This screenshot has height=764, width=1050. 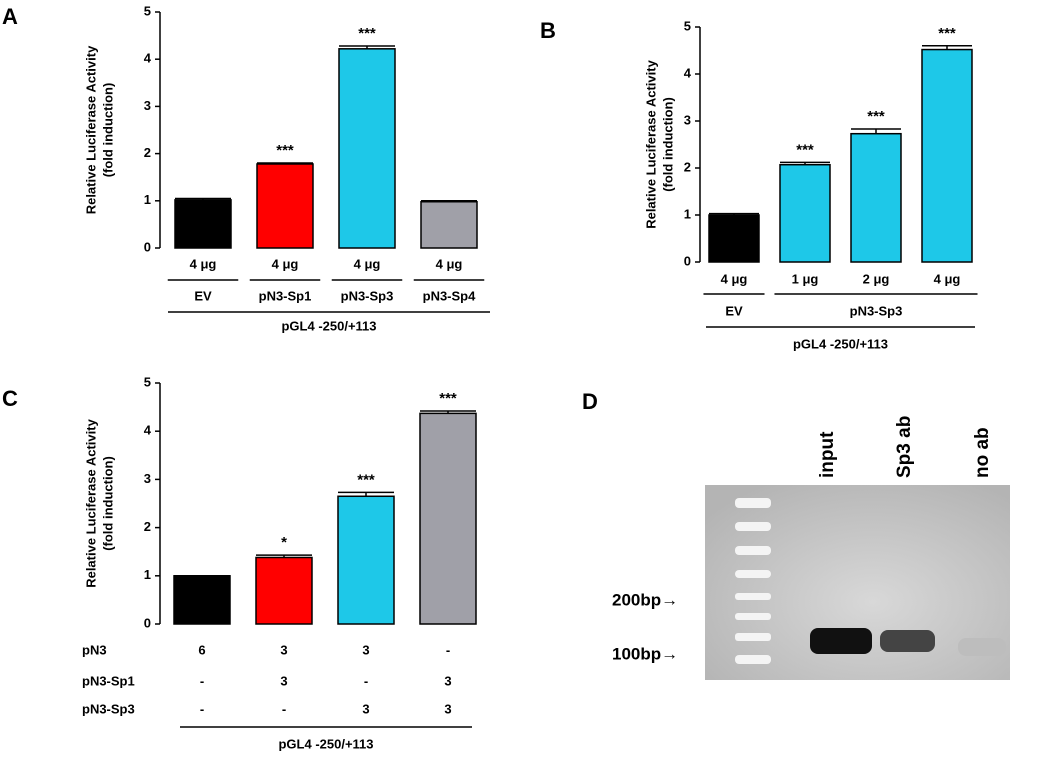 I want to click on group-label: pN3-Sp4, so click(x=450, y=295).